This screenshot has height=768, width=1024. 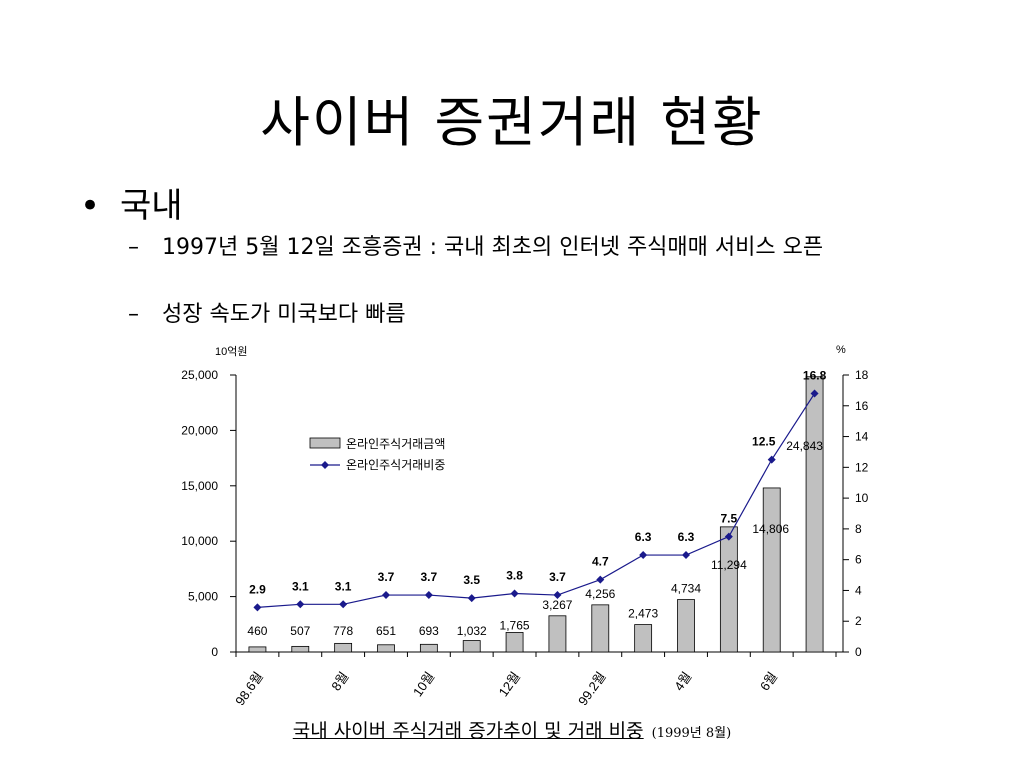 What do you see at coordinates (862, 406) in the screenshot?
I see `right-tick-label: 16` at bounding box center [862, 406].